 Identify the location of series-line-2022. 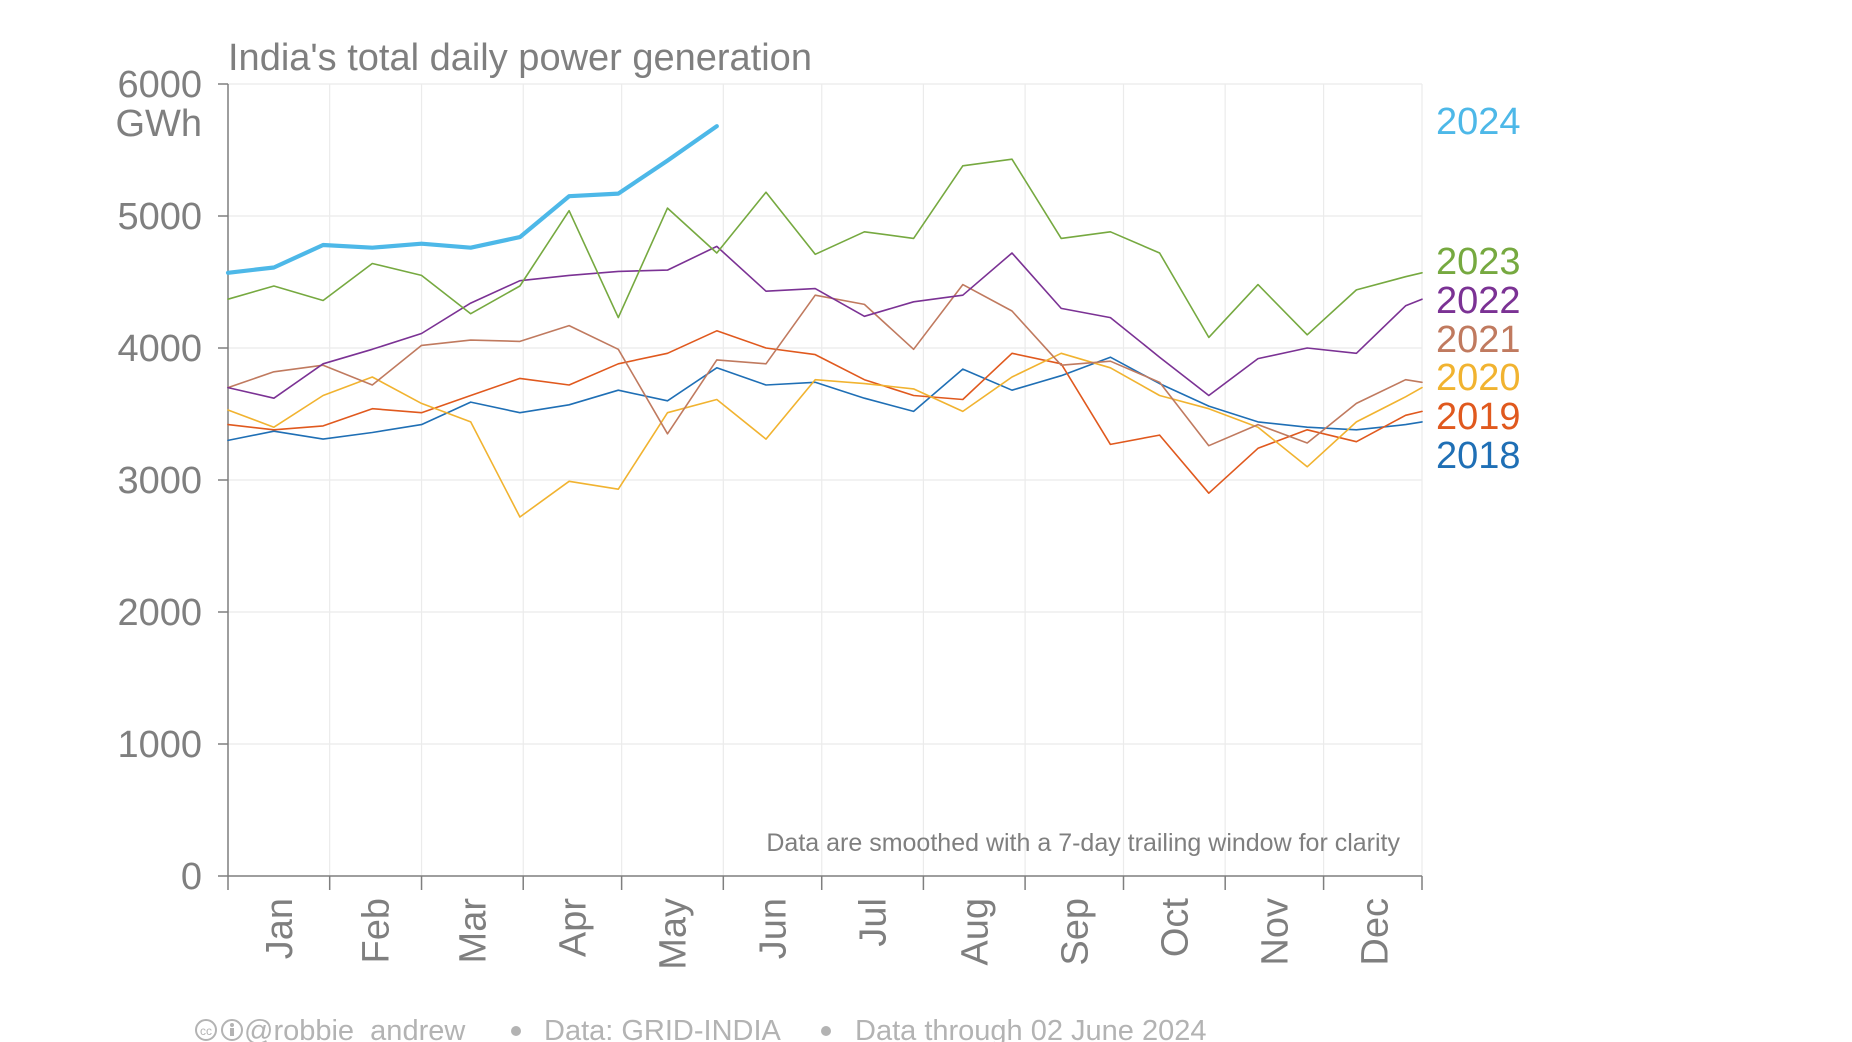
(825, 322).